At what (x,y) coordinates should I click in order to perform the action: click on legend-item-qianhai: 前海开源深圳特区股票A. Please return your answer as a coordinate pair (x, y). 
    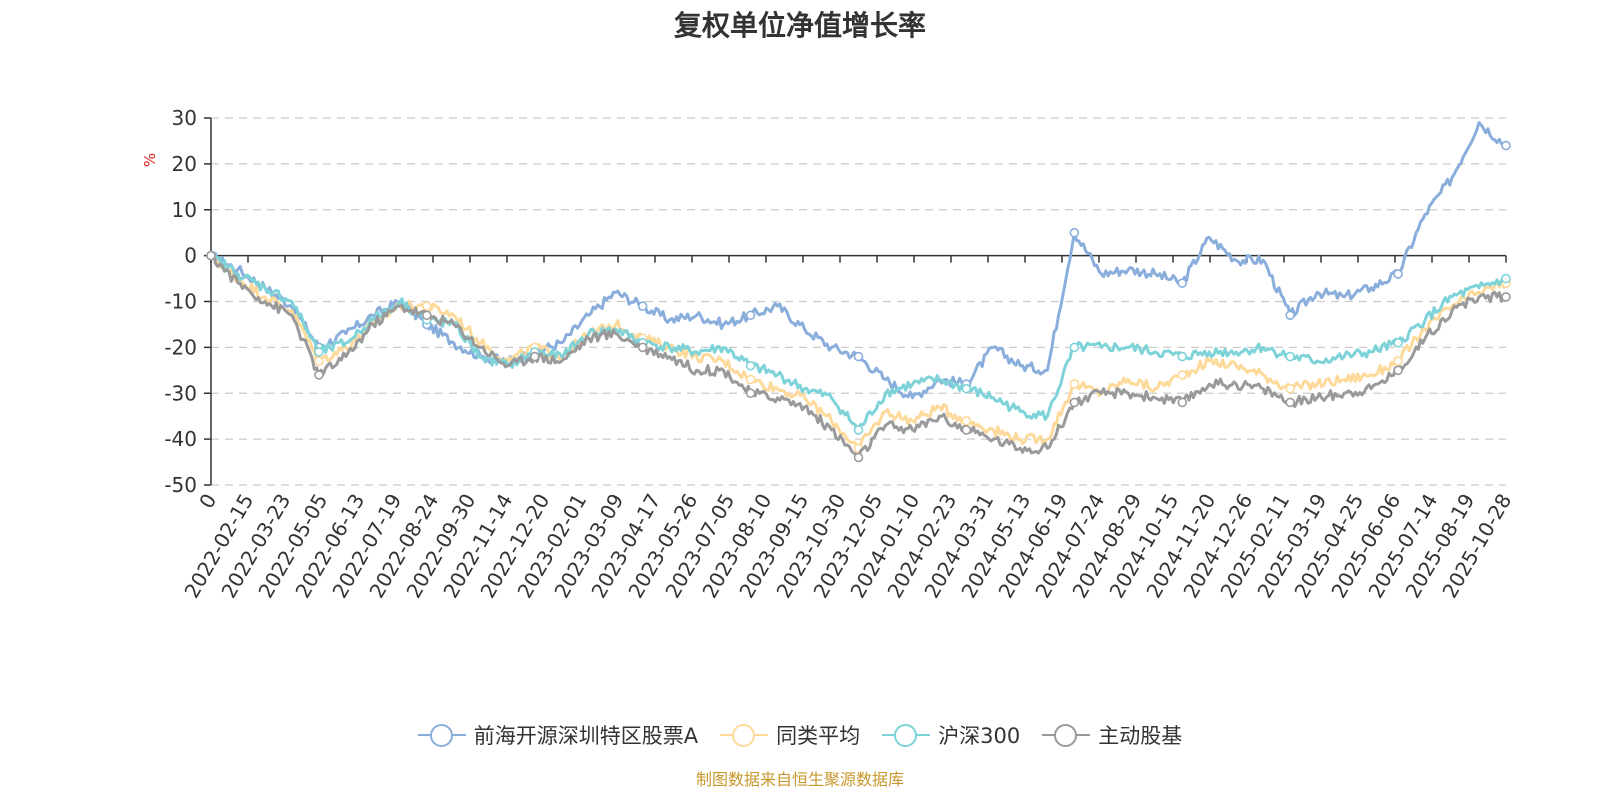
    Looking at the image, I should click on (558, 735).